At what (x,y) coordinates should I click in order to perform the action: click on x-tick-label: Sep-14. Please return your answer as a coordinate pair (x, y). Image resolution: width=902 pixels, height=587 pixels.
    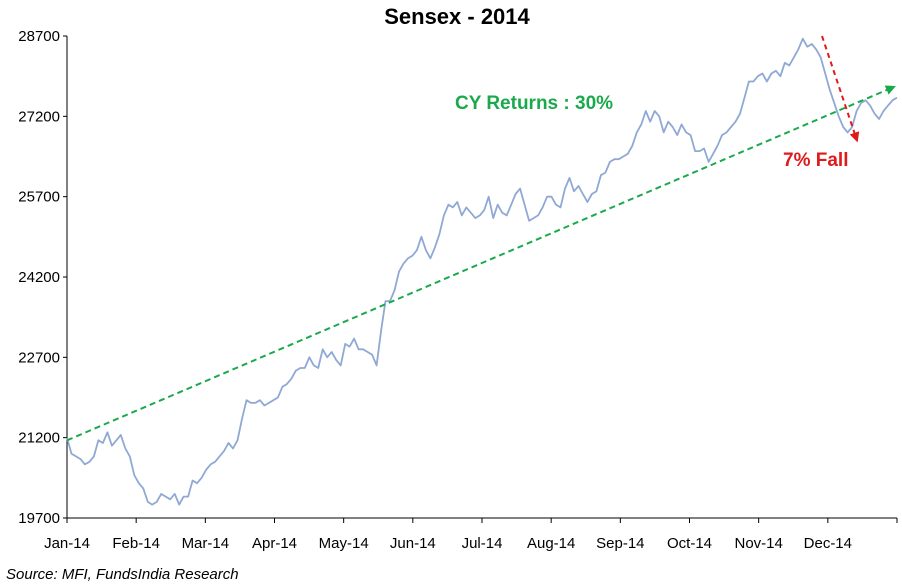
    Looking at the image, I should click on (620, 543).